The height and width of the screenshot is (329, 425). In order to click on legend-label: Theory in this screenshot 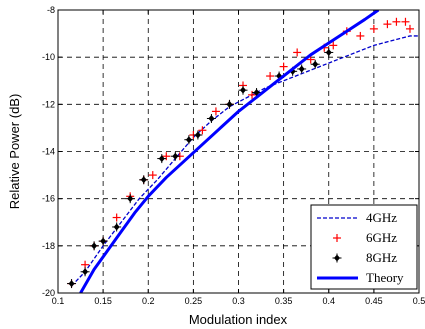, I will do `click(385, 277)`.